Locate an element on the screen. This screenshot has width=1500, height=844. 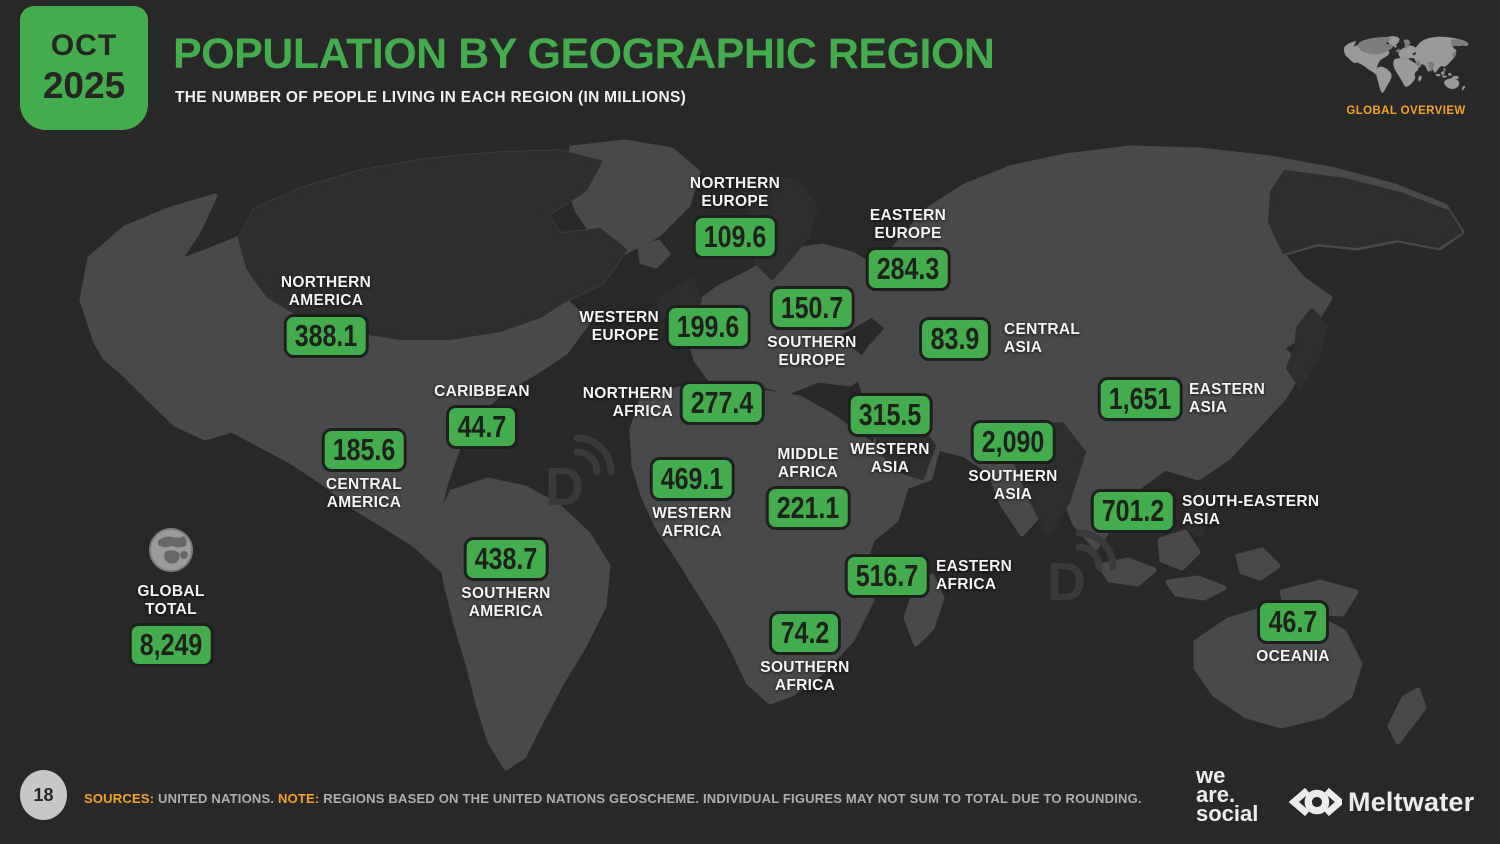
region-value: 469.1 is located at coordinates (692, 479).